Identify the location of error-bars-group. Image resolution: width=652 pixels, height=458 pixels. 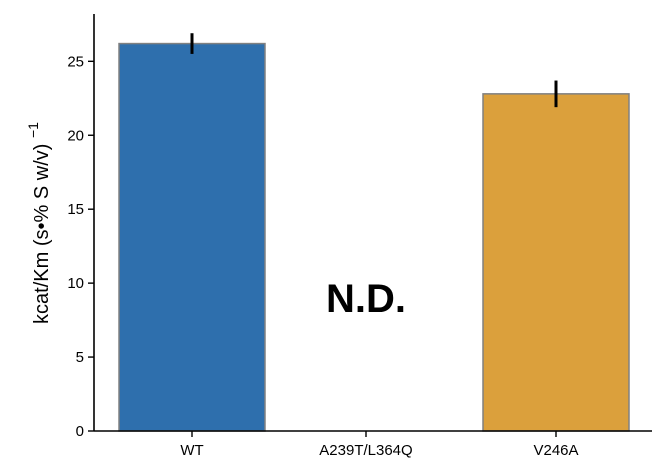
(374, 70).